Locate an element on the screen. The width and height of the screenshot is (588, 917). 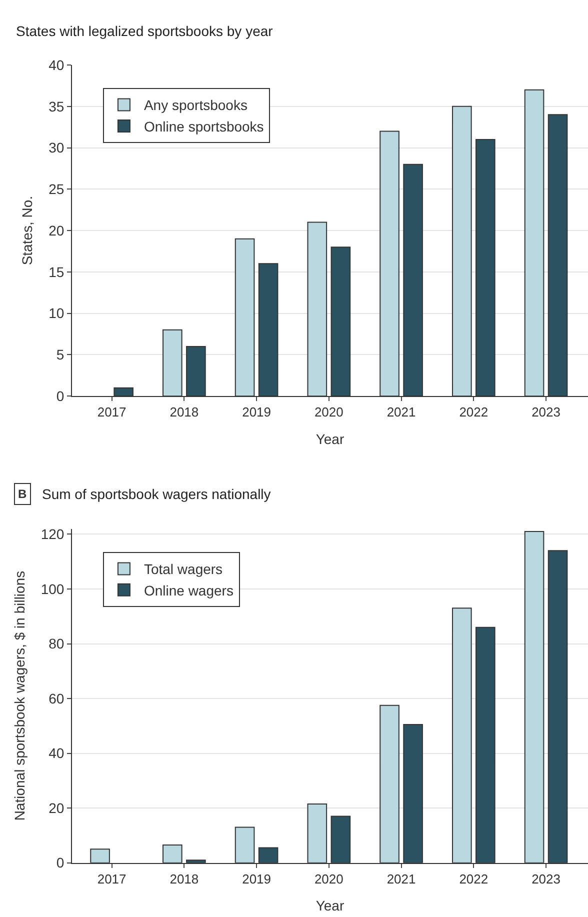
legend-label: Online sportsbooks is located at coordinates (204, 126).